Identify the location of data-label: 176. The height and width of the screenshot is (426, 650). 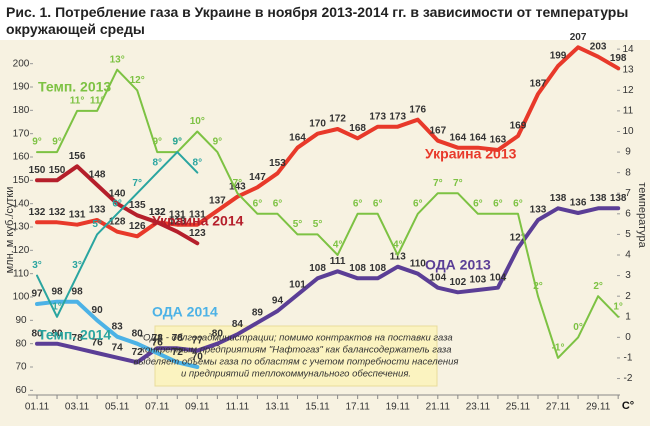
(417, 109).